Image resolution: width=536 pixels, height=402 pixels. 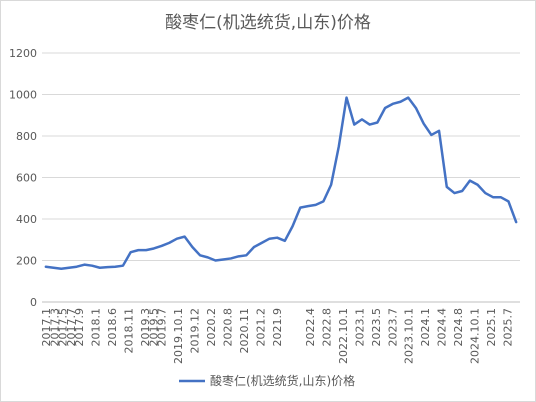 I want to click on x-tick-label: 2024.8, so click(x=458, y=327).